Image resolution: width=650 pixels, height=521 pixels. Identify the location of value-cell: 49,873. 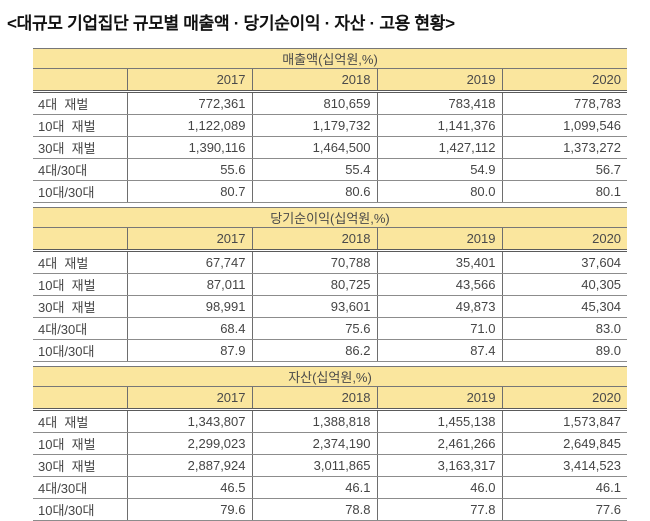
(439, 306).